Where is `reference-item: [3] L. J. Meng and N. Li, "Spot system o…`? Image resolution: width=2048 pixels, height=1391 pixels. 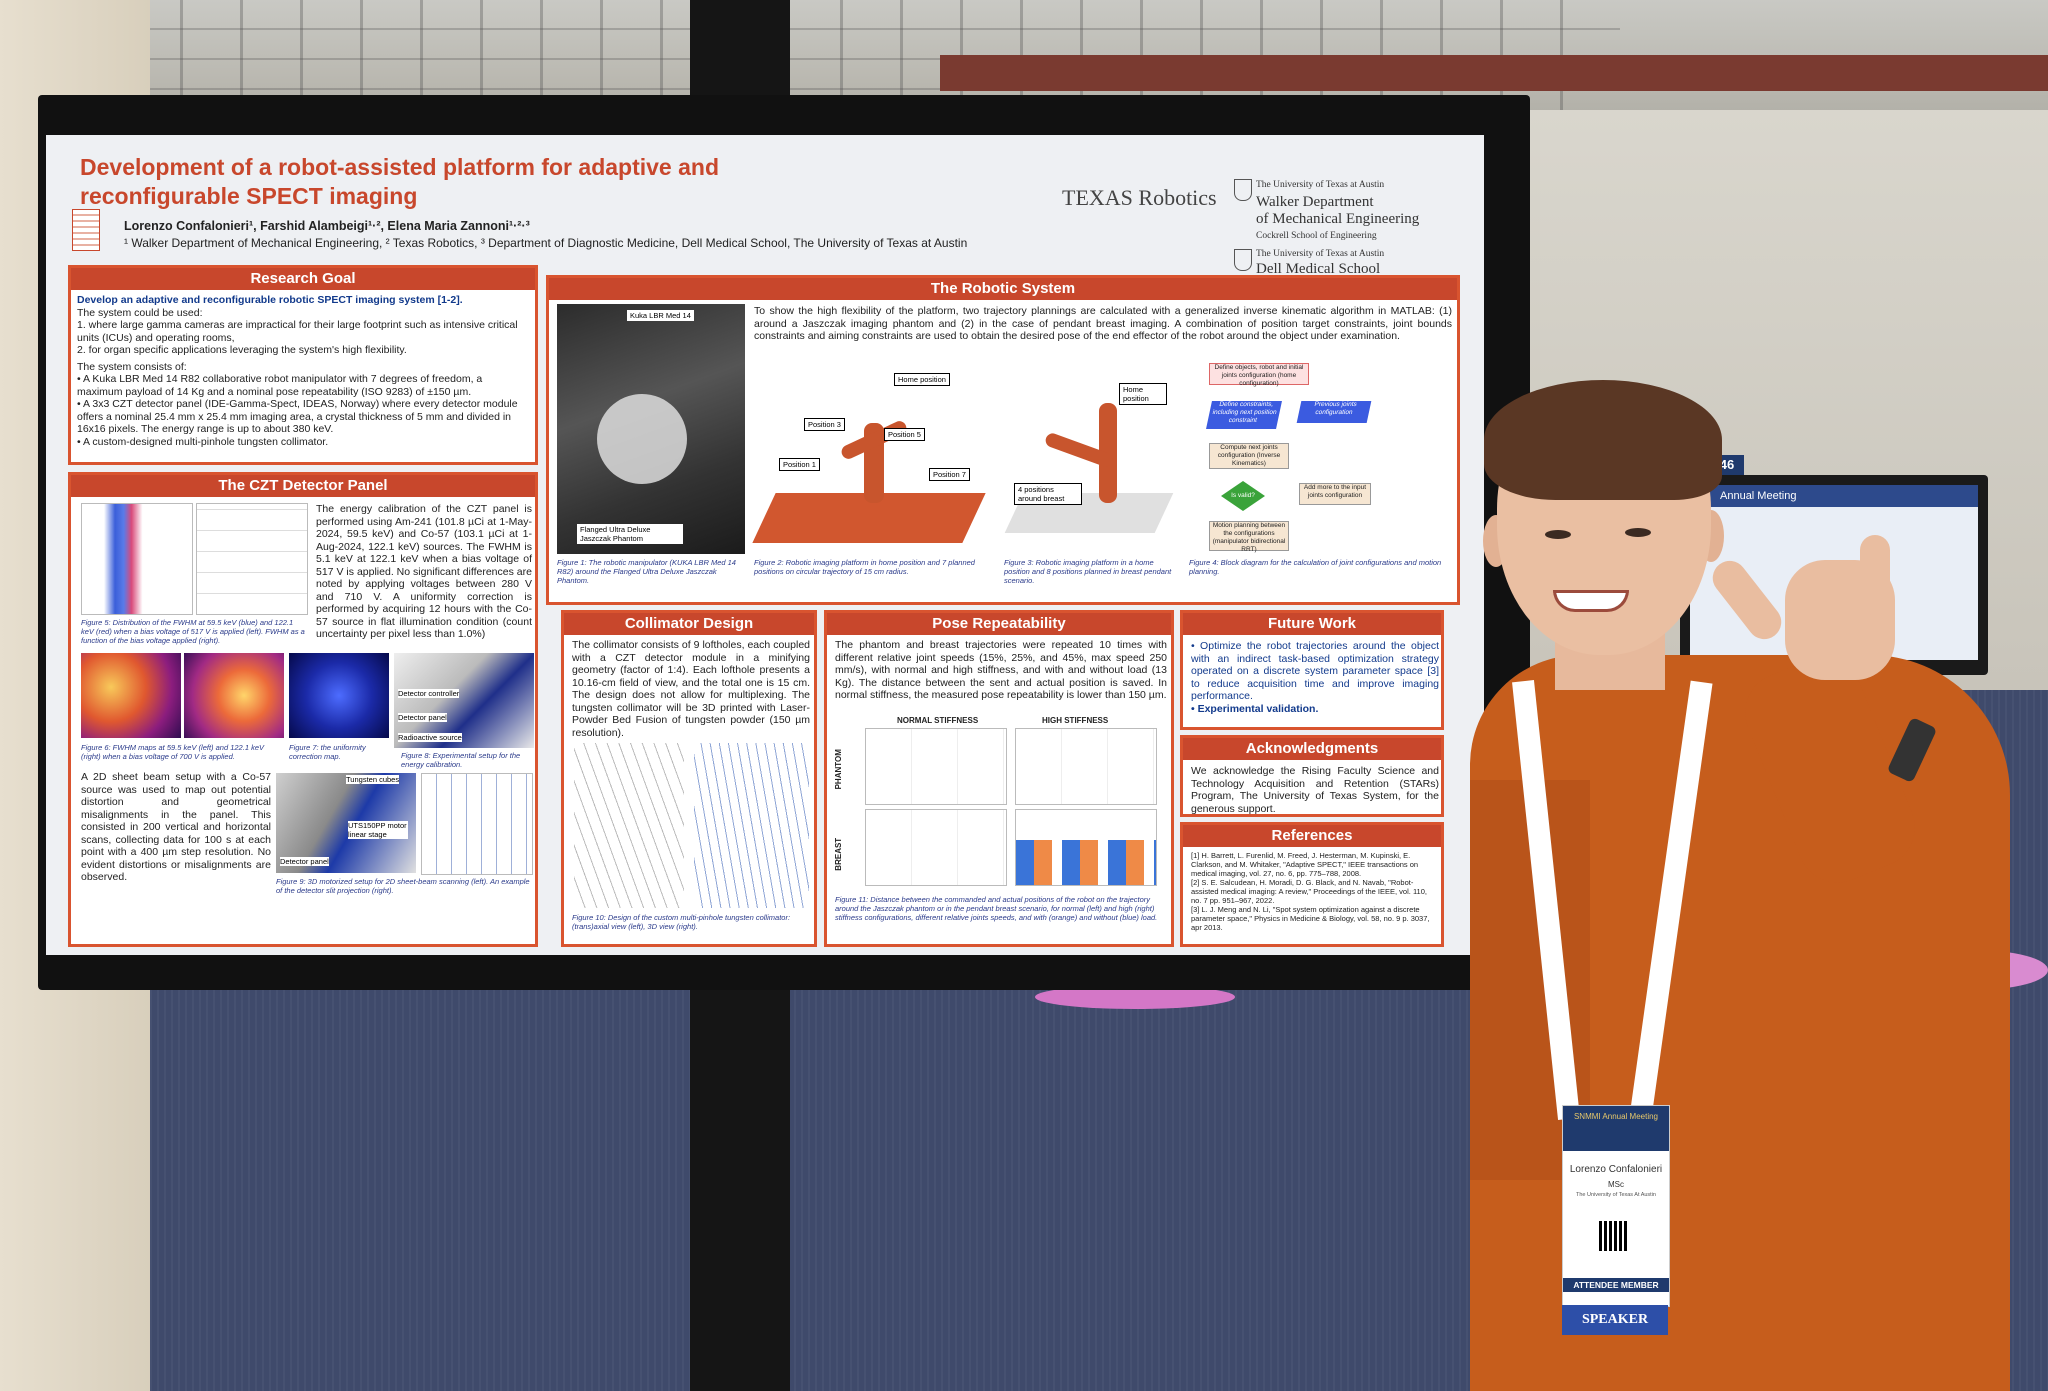
reference-item: [3] L. J. Meng and N. Li, "Spot system o… is located at coordinates (1310, 918).